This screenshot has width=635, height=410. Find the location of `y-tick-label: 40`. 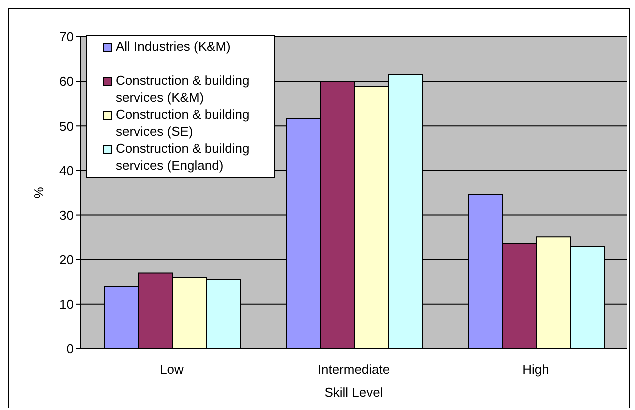

y-tick-label: 40 is located at coordinates (67, 170).